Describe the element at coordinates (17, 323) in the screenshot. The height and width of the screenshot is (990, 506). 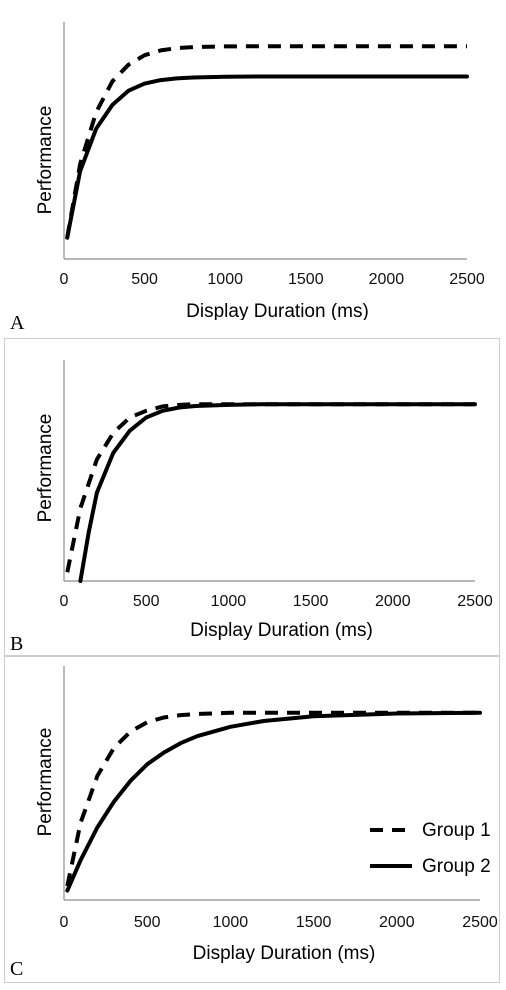
I see `panel-a-letter: A` at that location.